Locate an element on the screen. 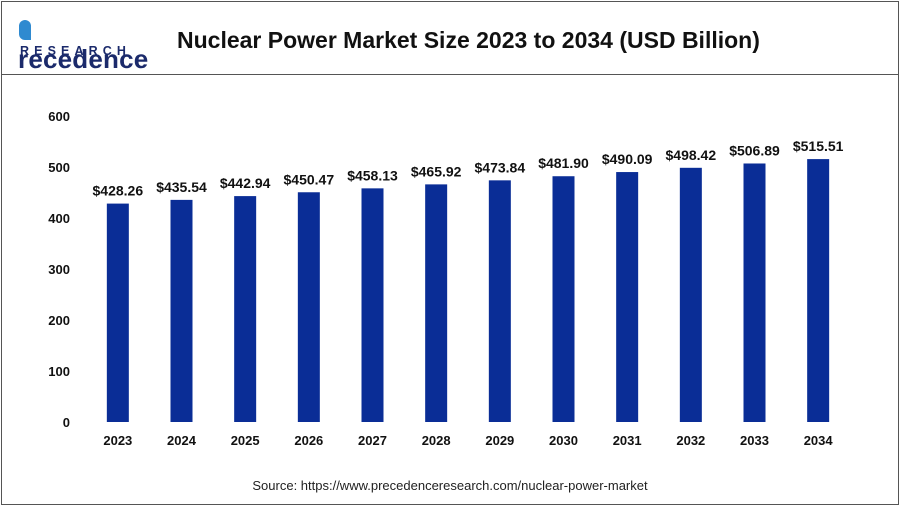  bar-value-label: $465.92 is located at coordinates (436, 171).